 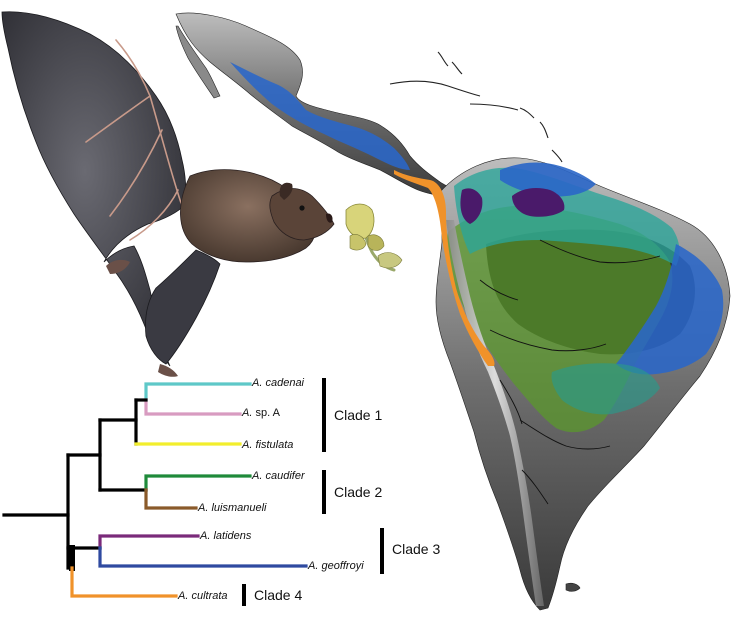 What do you see at coordinates (225, 536) in the screenshot?
I see `tip-label-latidens: A. latidens` at bounding box center [225, 536].